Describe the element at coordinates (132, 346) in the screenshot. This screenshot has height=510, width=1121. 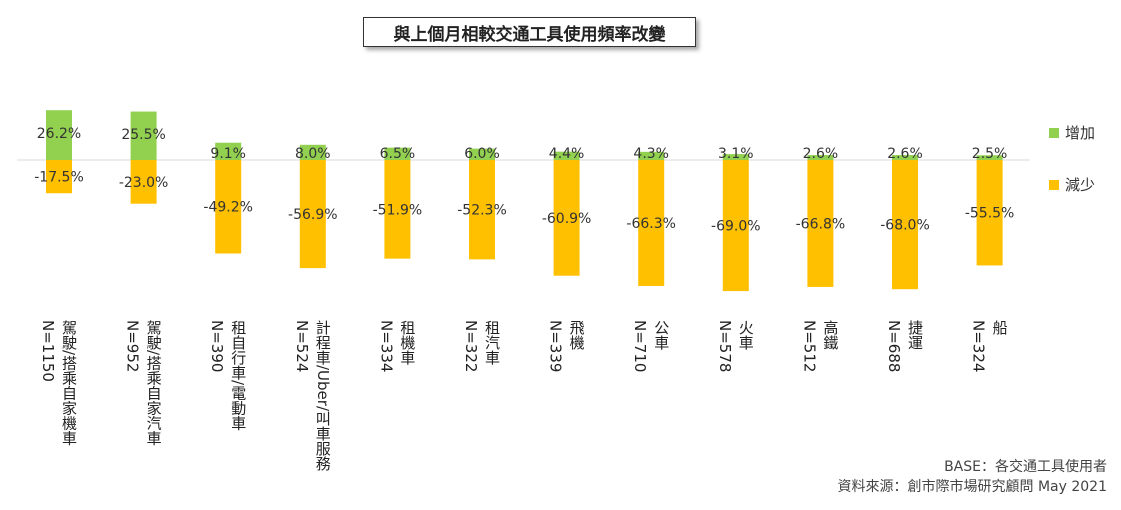
I see `category-sample-size: N=952` at that location.